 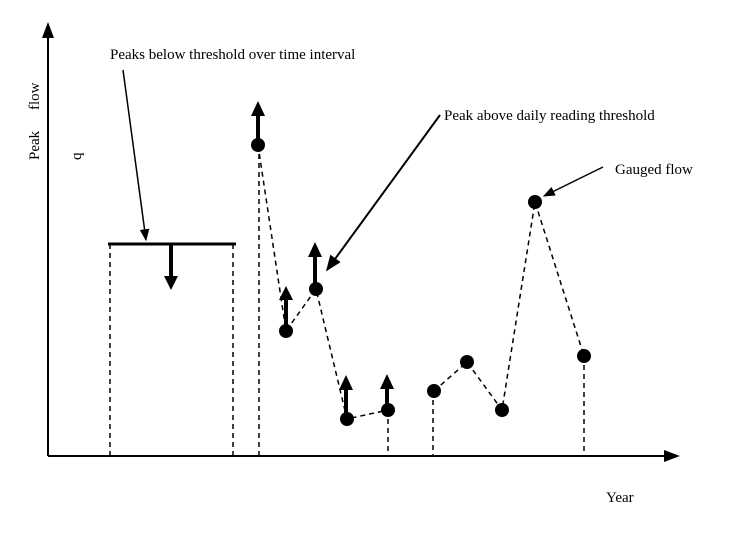 I want to click on x-axis-arrowhead, so click(x=672, y=456).